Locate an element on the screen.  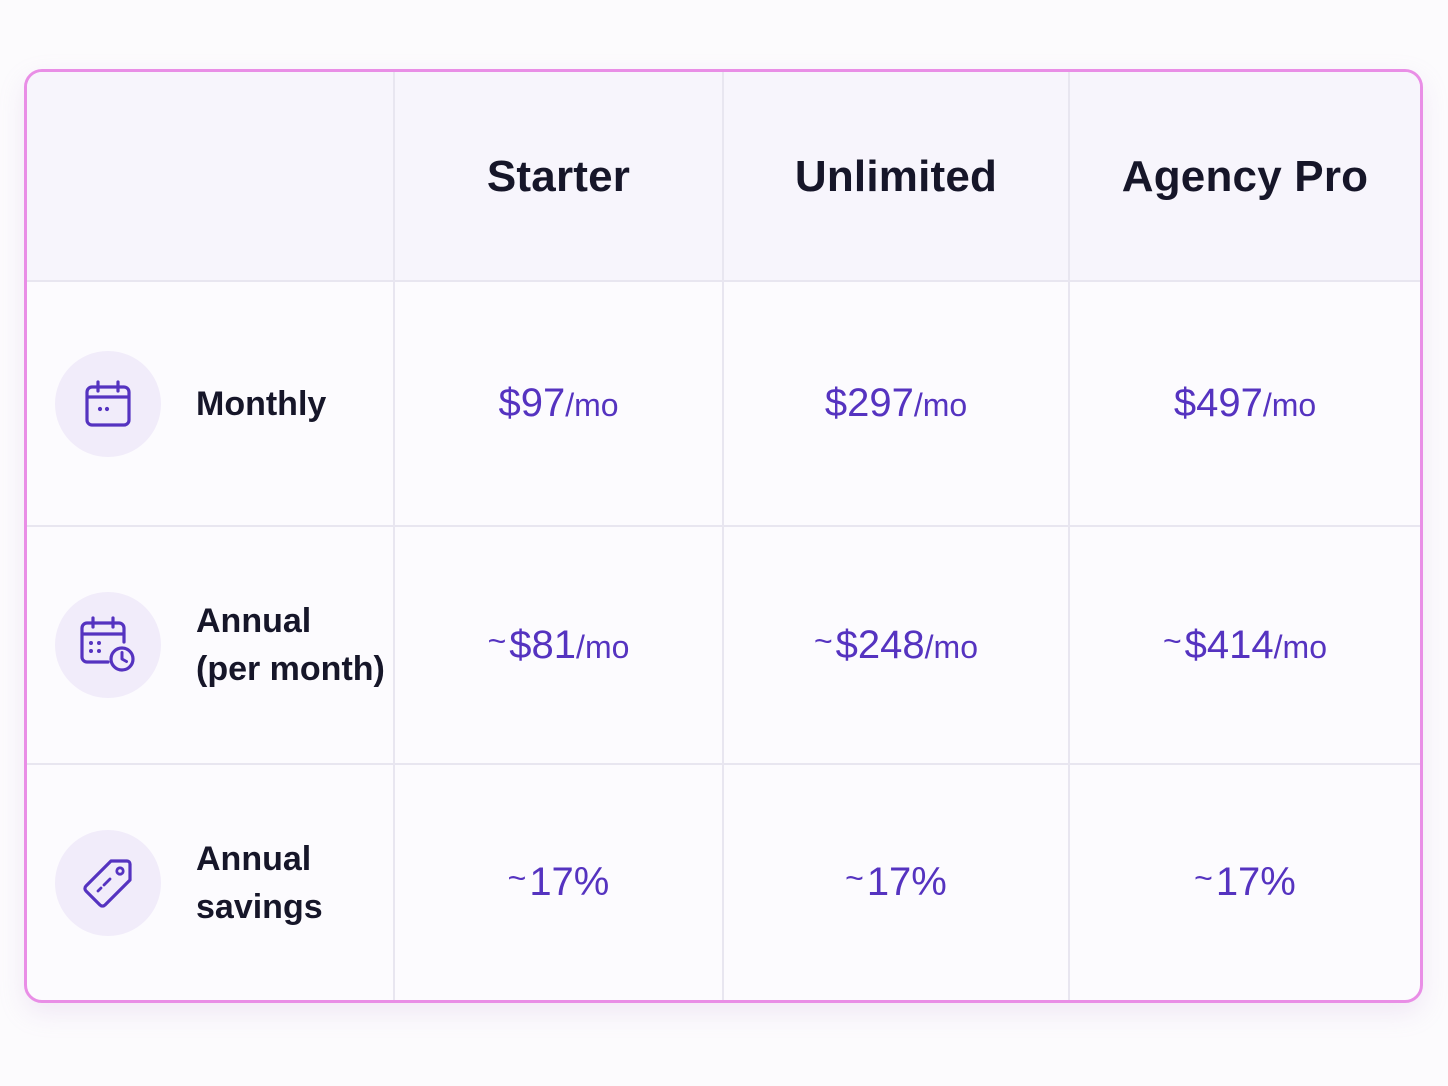
price-cell-starter-monthly: $97/mo is located at coordinates (559, 404).